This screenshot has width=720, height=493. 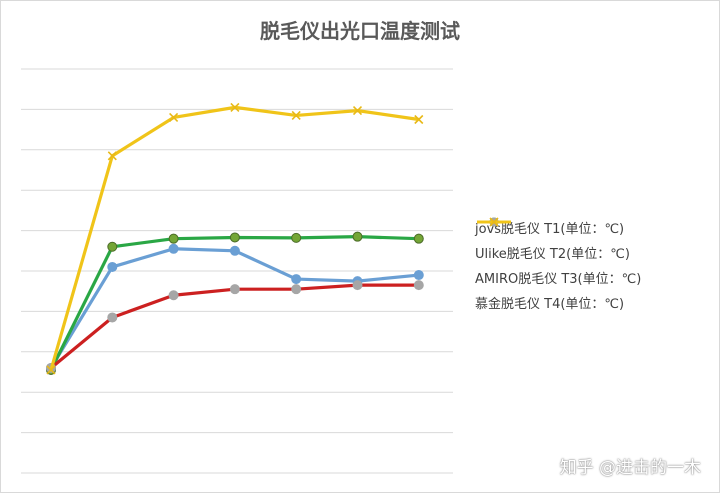 What do you see at coordinates (550, 229) in the screenshot?
I see `legend-label: jovs脱毛仪 T1(单位：℃)` at bounding box center [550, 229].